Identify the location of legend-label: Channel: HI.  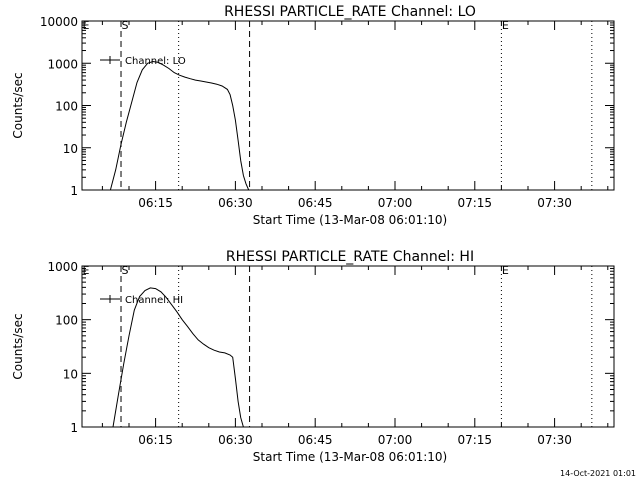
(154, 300).